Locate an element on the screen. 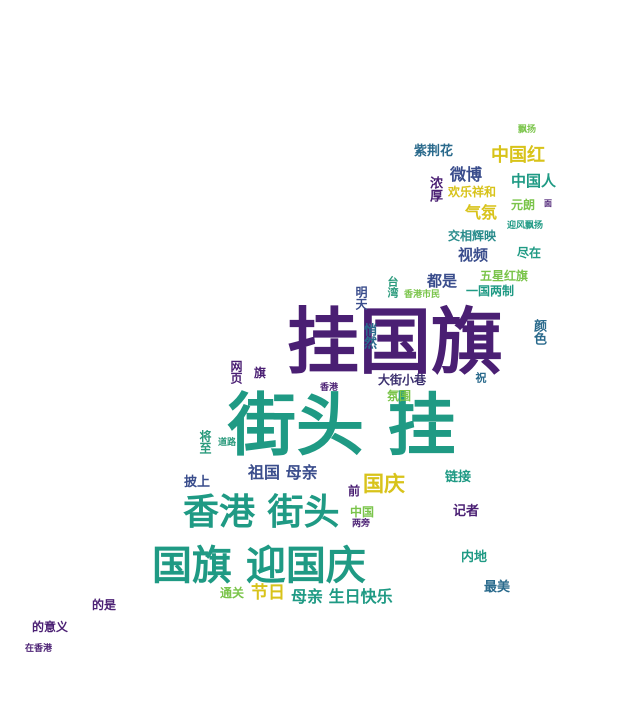 The image size is (640, 722). word-cloud-word: 明天 is located at coordinates (361, 298).